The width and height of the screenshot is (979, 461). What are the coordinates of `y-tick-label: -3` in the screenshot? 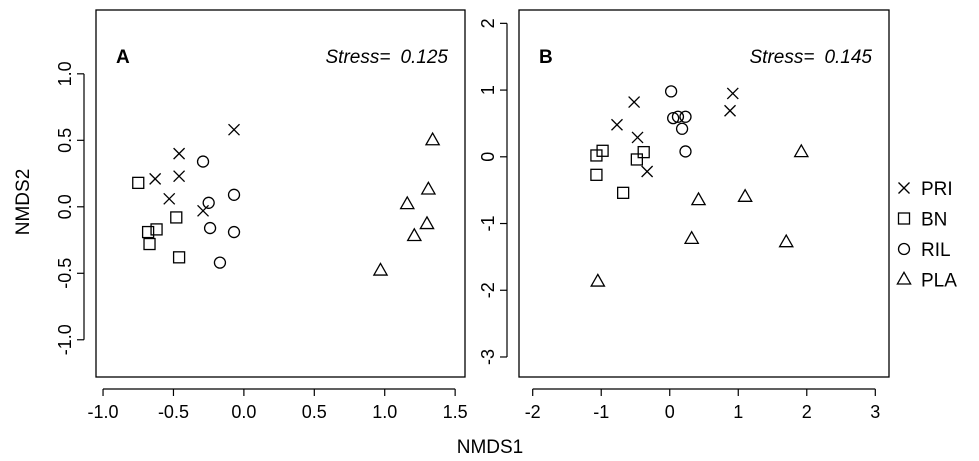 It's located at (488, 357).